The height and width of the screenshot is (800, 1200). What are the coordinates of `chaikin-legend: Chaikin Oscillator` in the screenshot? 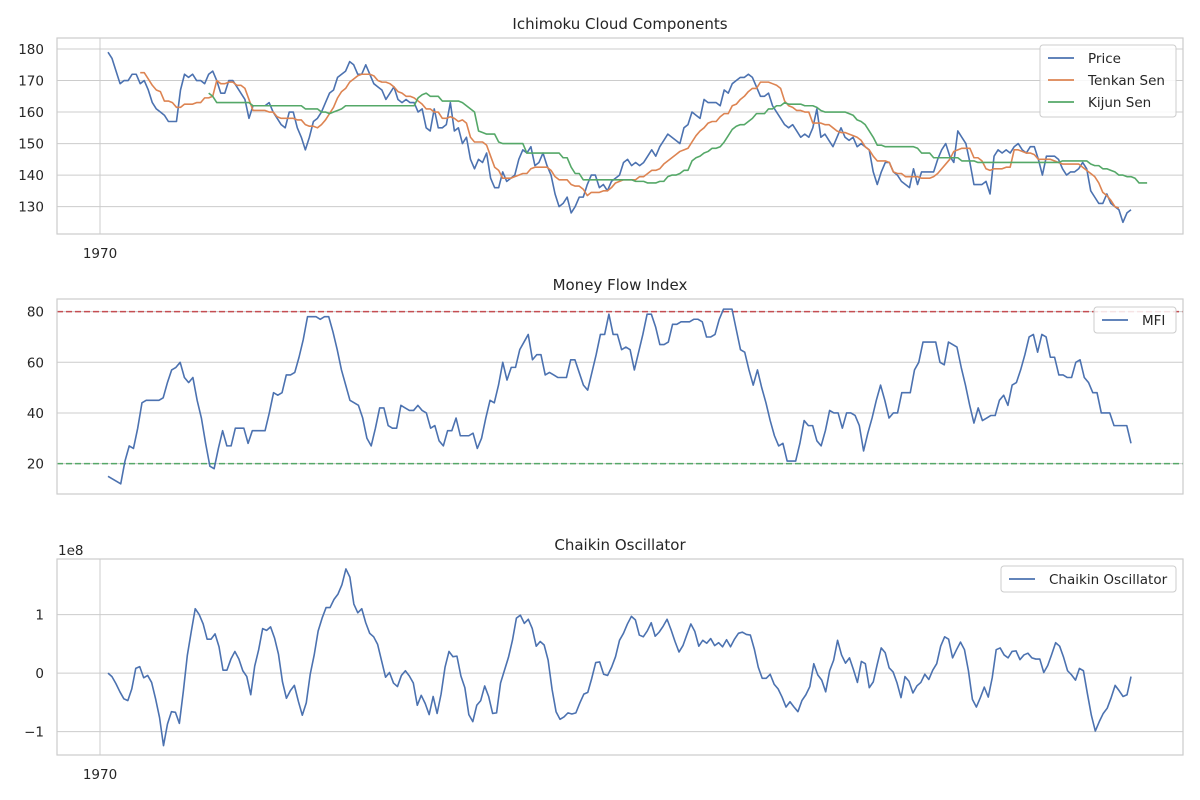 It's located at (1088, 579).